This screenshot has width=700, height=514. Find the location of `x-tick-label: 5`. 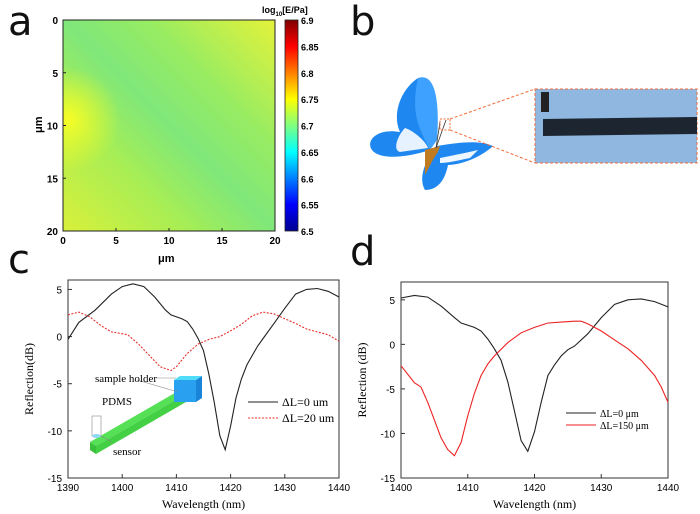

x-tick-label: 5 is located at coordinates (116, 241).